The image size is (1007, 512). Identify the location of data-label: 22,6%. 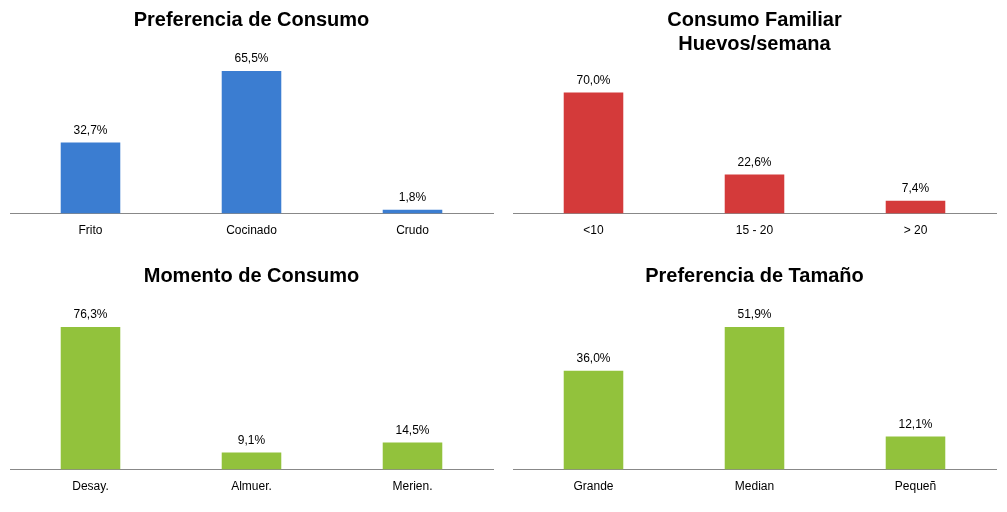
(754, 161).